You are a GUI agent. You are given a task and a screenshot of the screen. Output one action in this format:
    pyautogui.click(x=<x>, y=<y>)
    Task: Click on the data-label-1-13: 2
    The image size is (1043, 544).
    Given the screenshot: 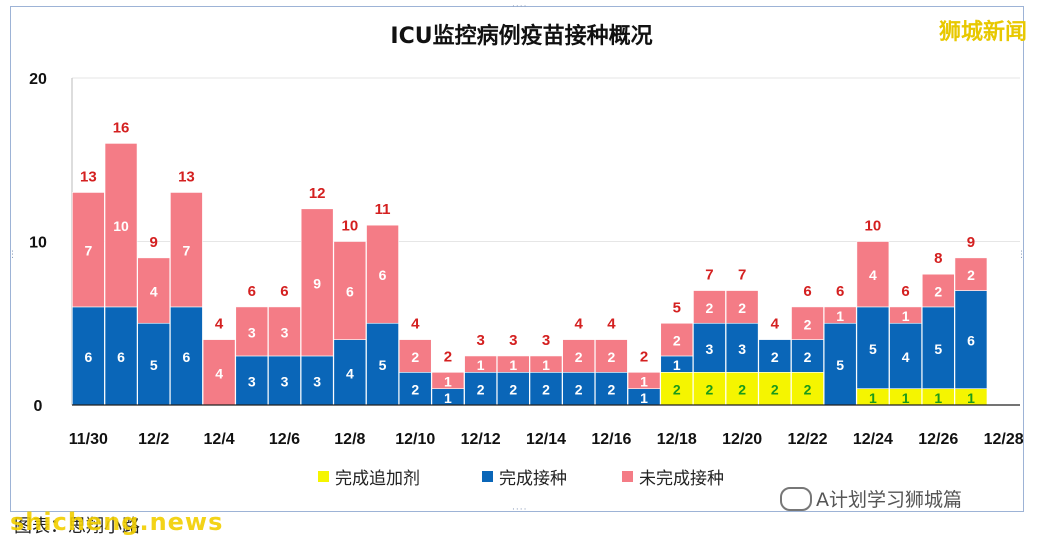 What is the action you would take?
    pyautogui.click(x=513, y=390)
    